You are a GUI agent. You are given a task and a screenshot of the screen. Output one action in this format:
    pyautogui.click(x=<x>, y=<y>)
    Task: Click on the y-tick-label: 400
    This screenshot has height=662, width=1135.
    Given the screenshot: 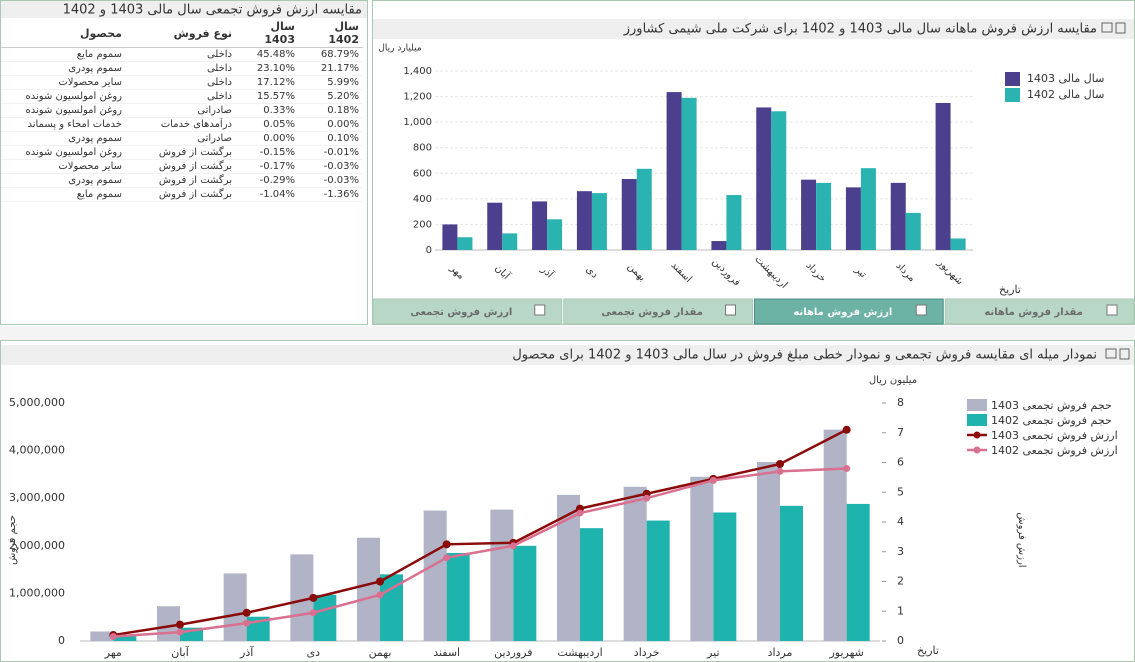 What is the action you would take?
    pyautogui.click(x=422, y=199)
    